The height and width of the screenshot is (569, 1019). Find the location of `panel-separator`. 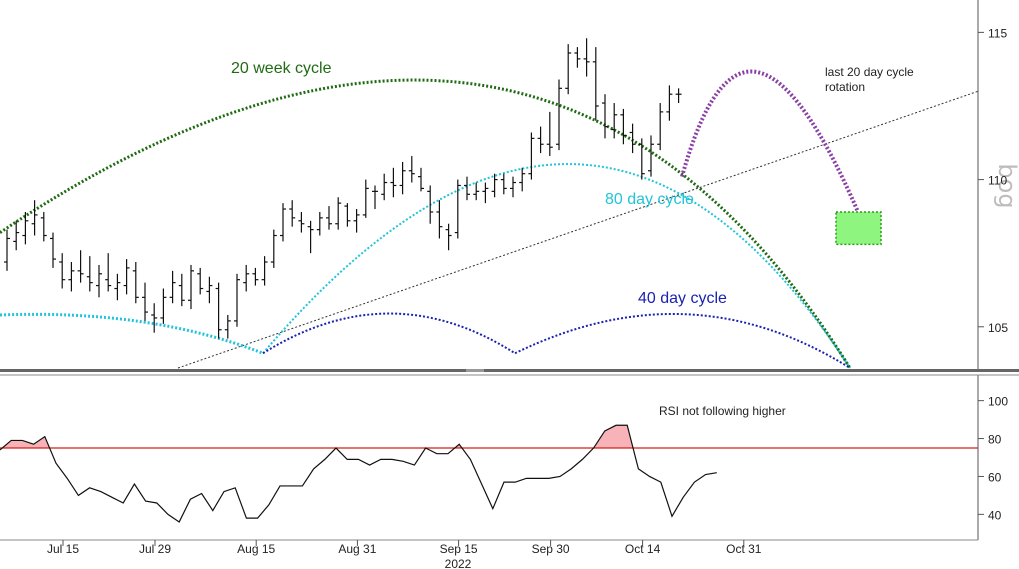

panel-separator is located at coordinates (509, 370).